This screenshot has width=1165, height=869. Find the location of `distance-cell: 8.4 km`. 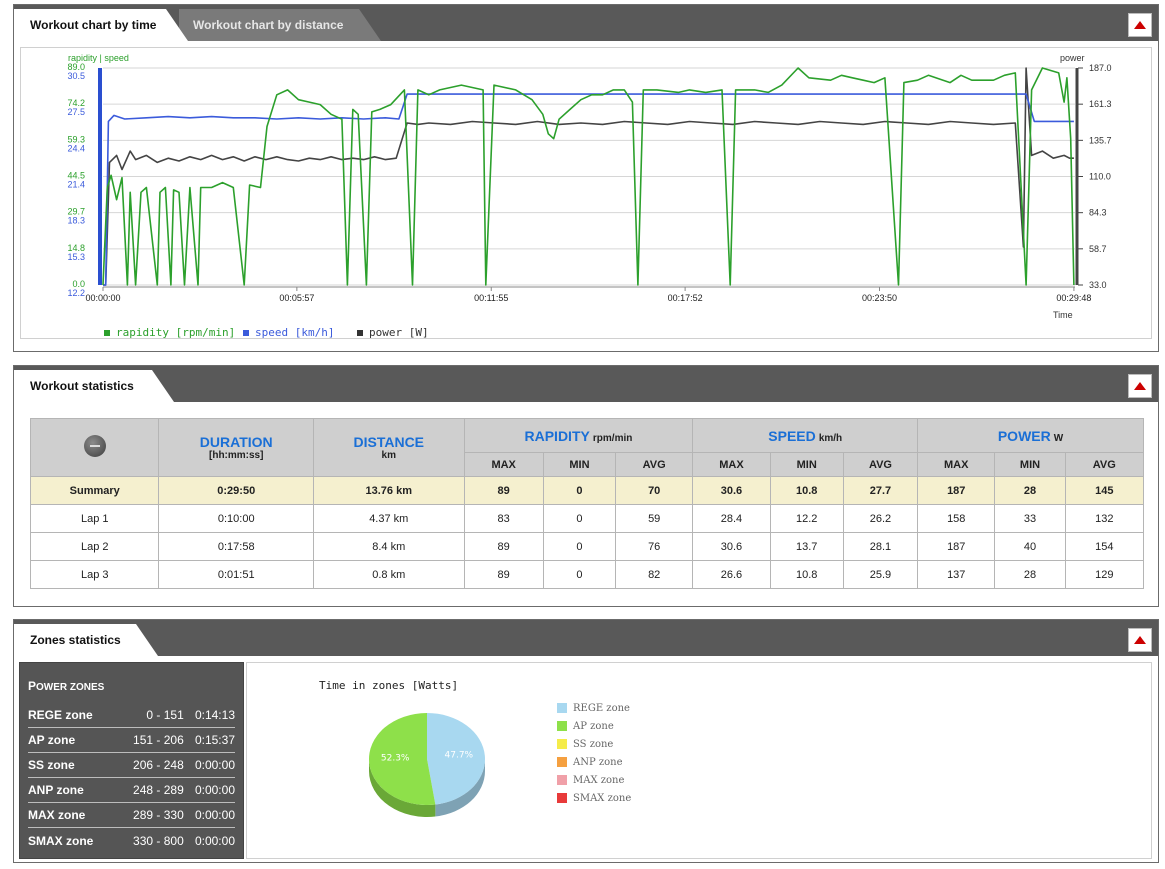

distance-cell: 8.4 km is located at coordinates (389, 546).